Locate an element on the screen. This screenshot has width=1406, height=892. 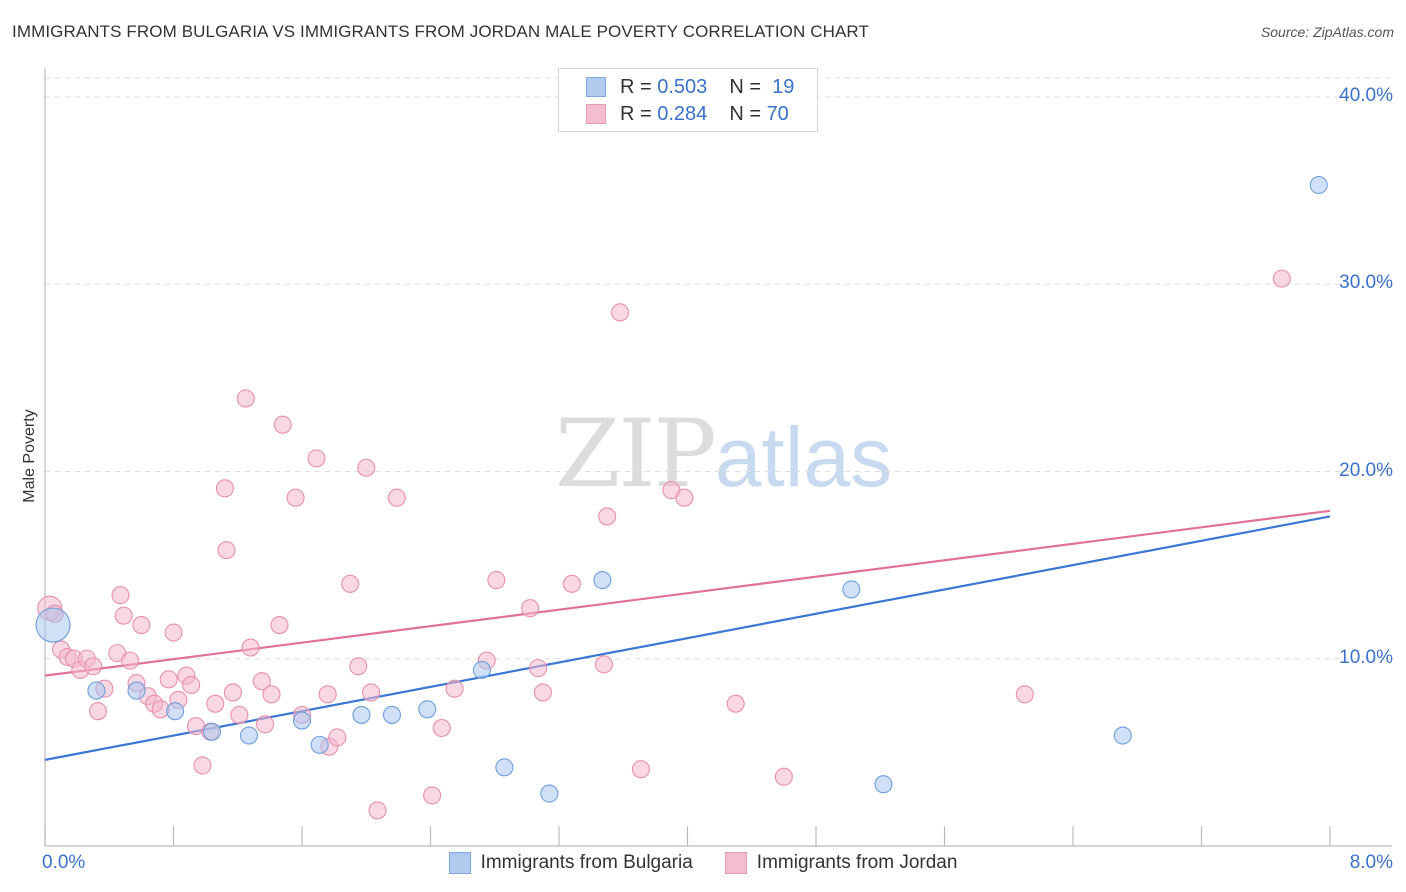
legend-label-bulgaria: Immigrants from Bulgaria is located at coordinates (586, 862).